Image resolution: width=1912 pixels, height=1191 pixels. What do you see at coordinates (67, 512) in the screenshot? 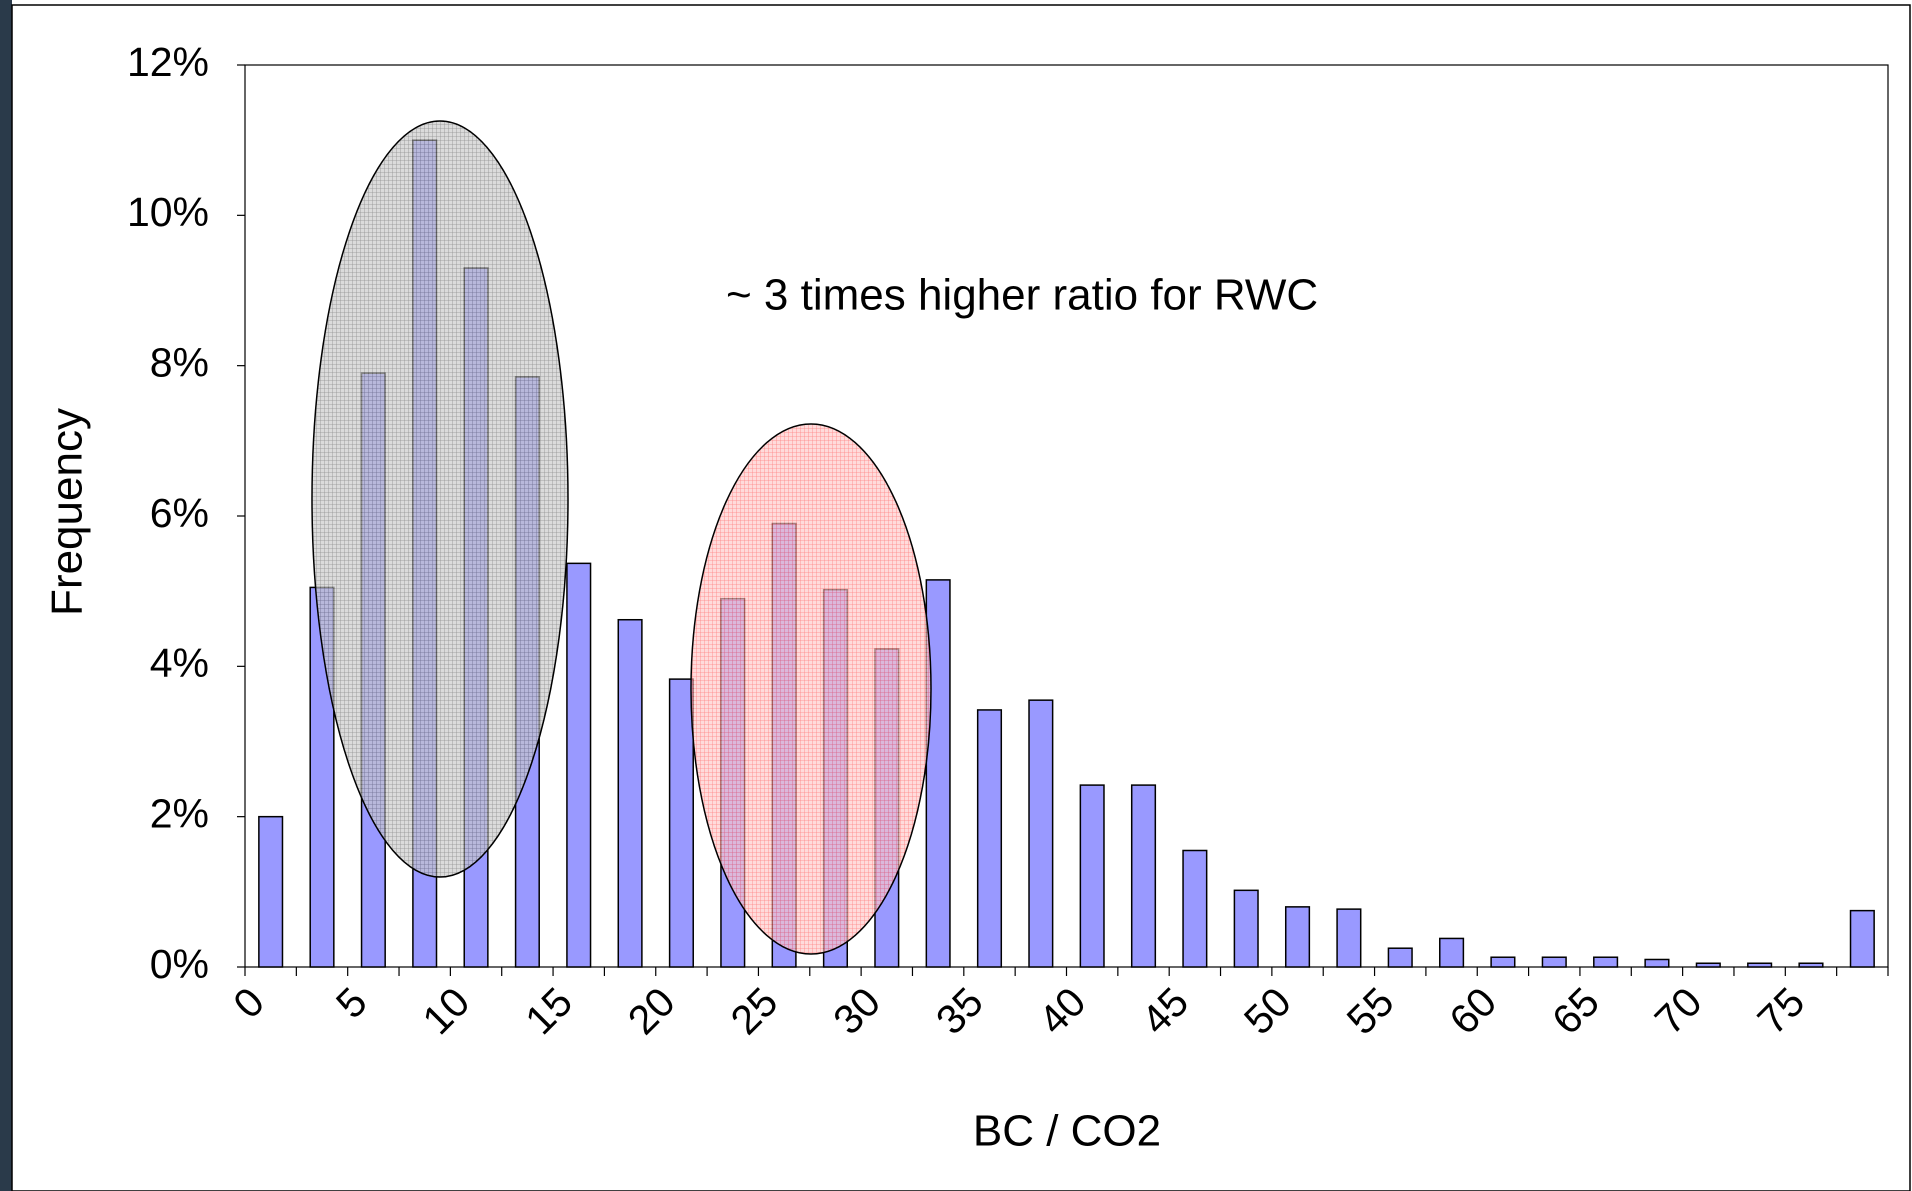
I see `y-axis-title: Frequency` at bounding box center [67, 512].